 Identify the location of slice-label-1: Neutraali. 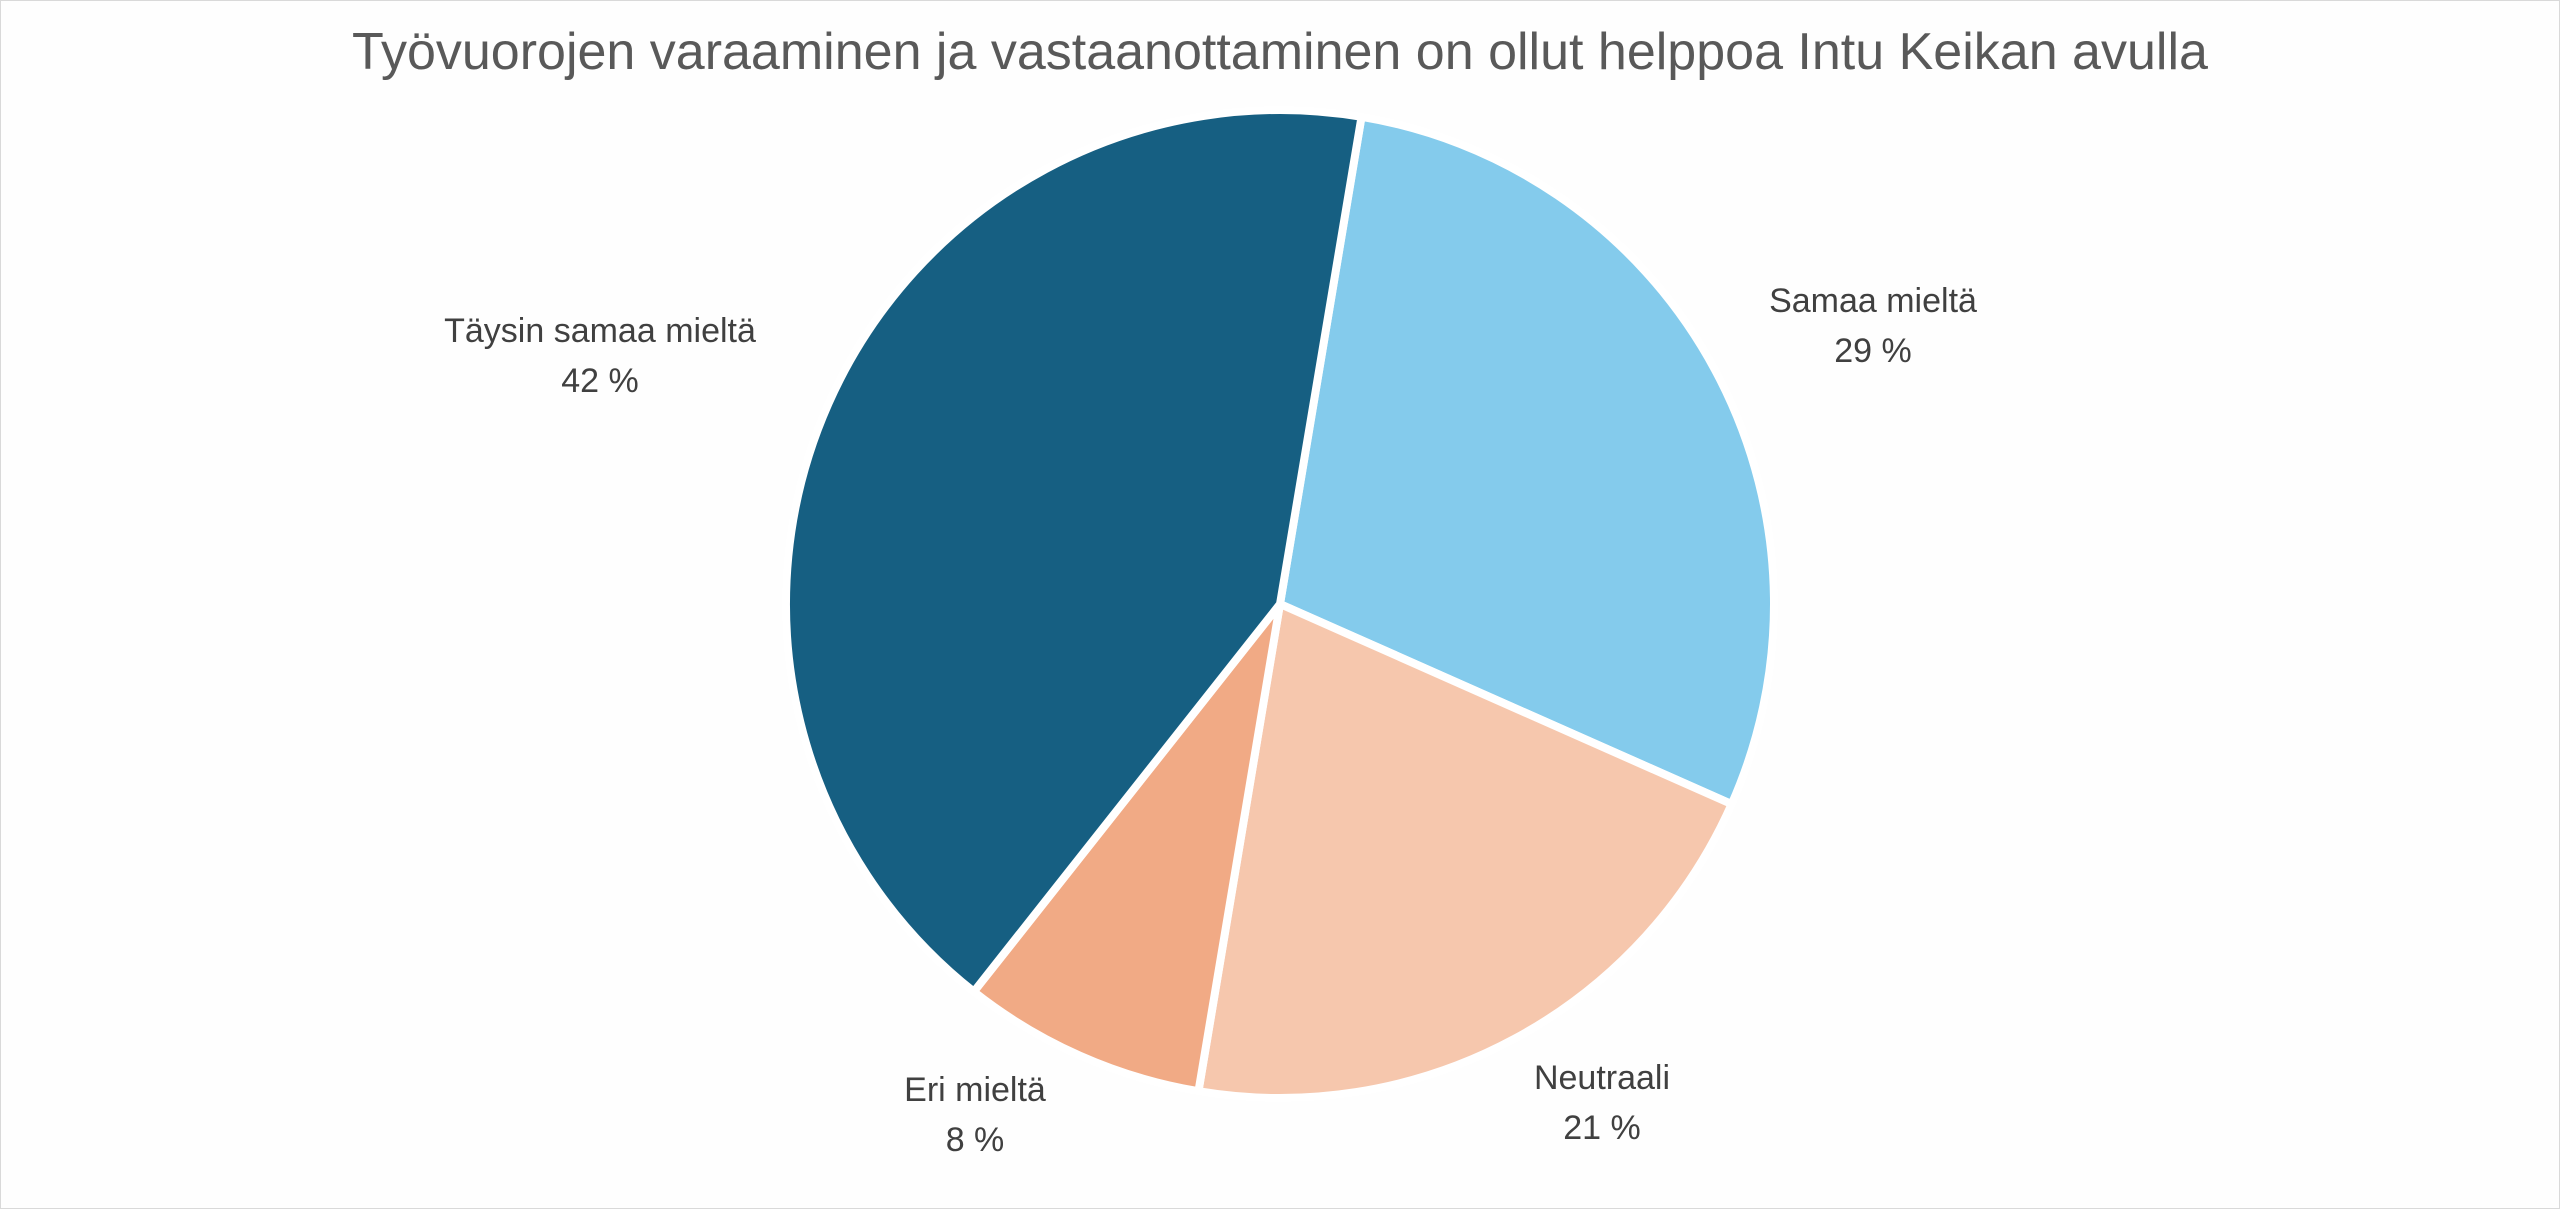
(1602, 1078).